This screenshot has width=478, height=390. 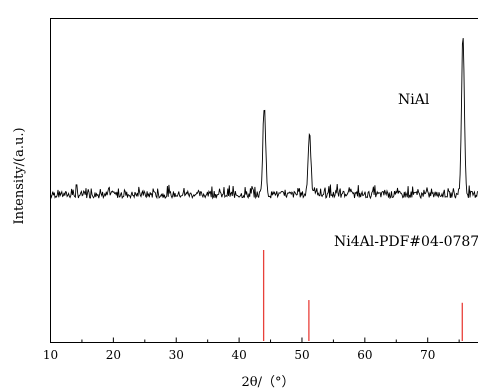 What do you see at coordinates (362, 295) in the screenshot?
I see `reference-sticks` at bounding box center [362, 295].